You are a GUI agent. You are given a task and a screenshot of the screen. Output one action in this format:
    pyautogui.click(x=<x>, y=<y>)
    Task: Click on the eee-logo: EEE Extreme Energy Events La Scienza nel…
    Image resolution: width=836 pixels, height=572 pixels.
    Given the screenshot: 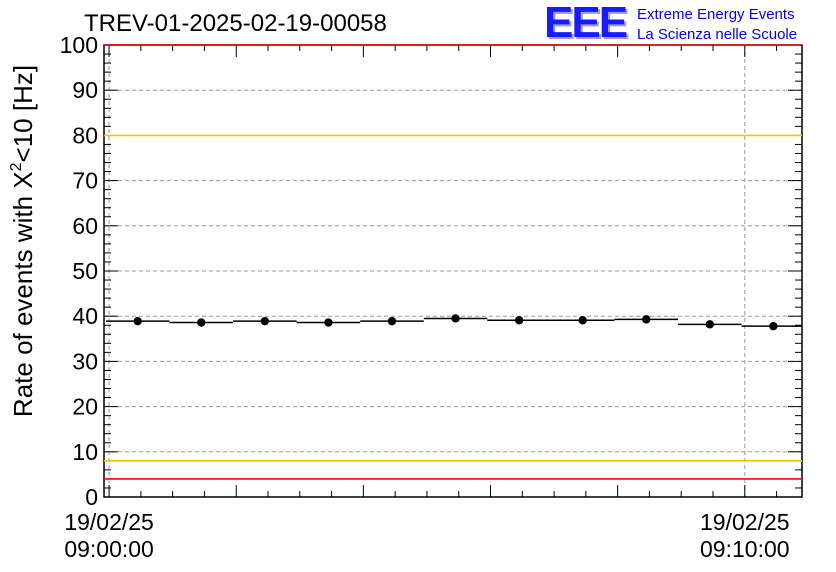 What is the action you would take?
    pyautogui.click(x=690, y=24)
    